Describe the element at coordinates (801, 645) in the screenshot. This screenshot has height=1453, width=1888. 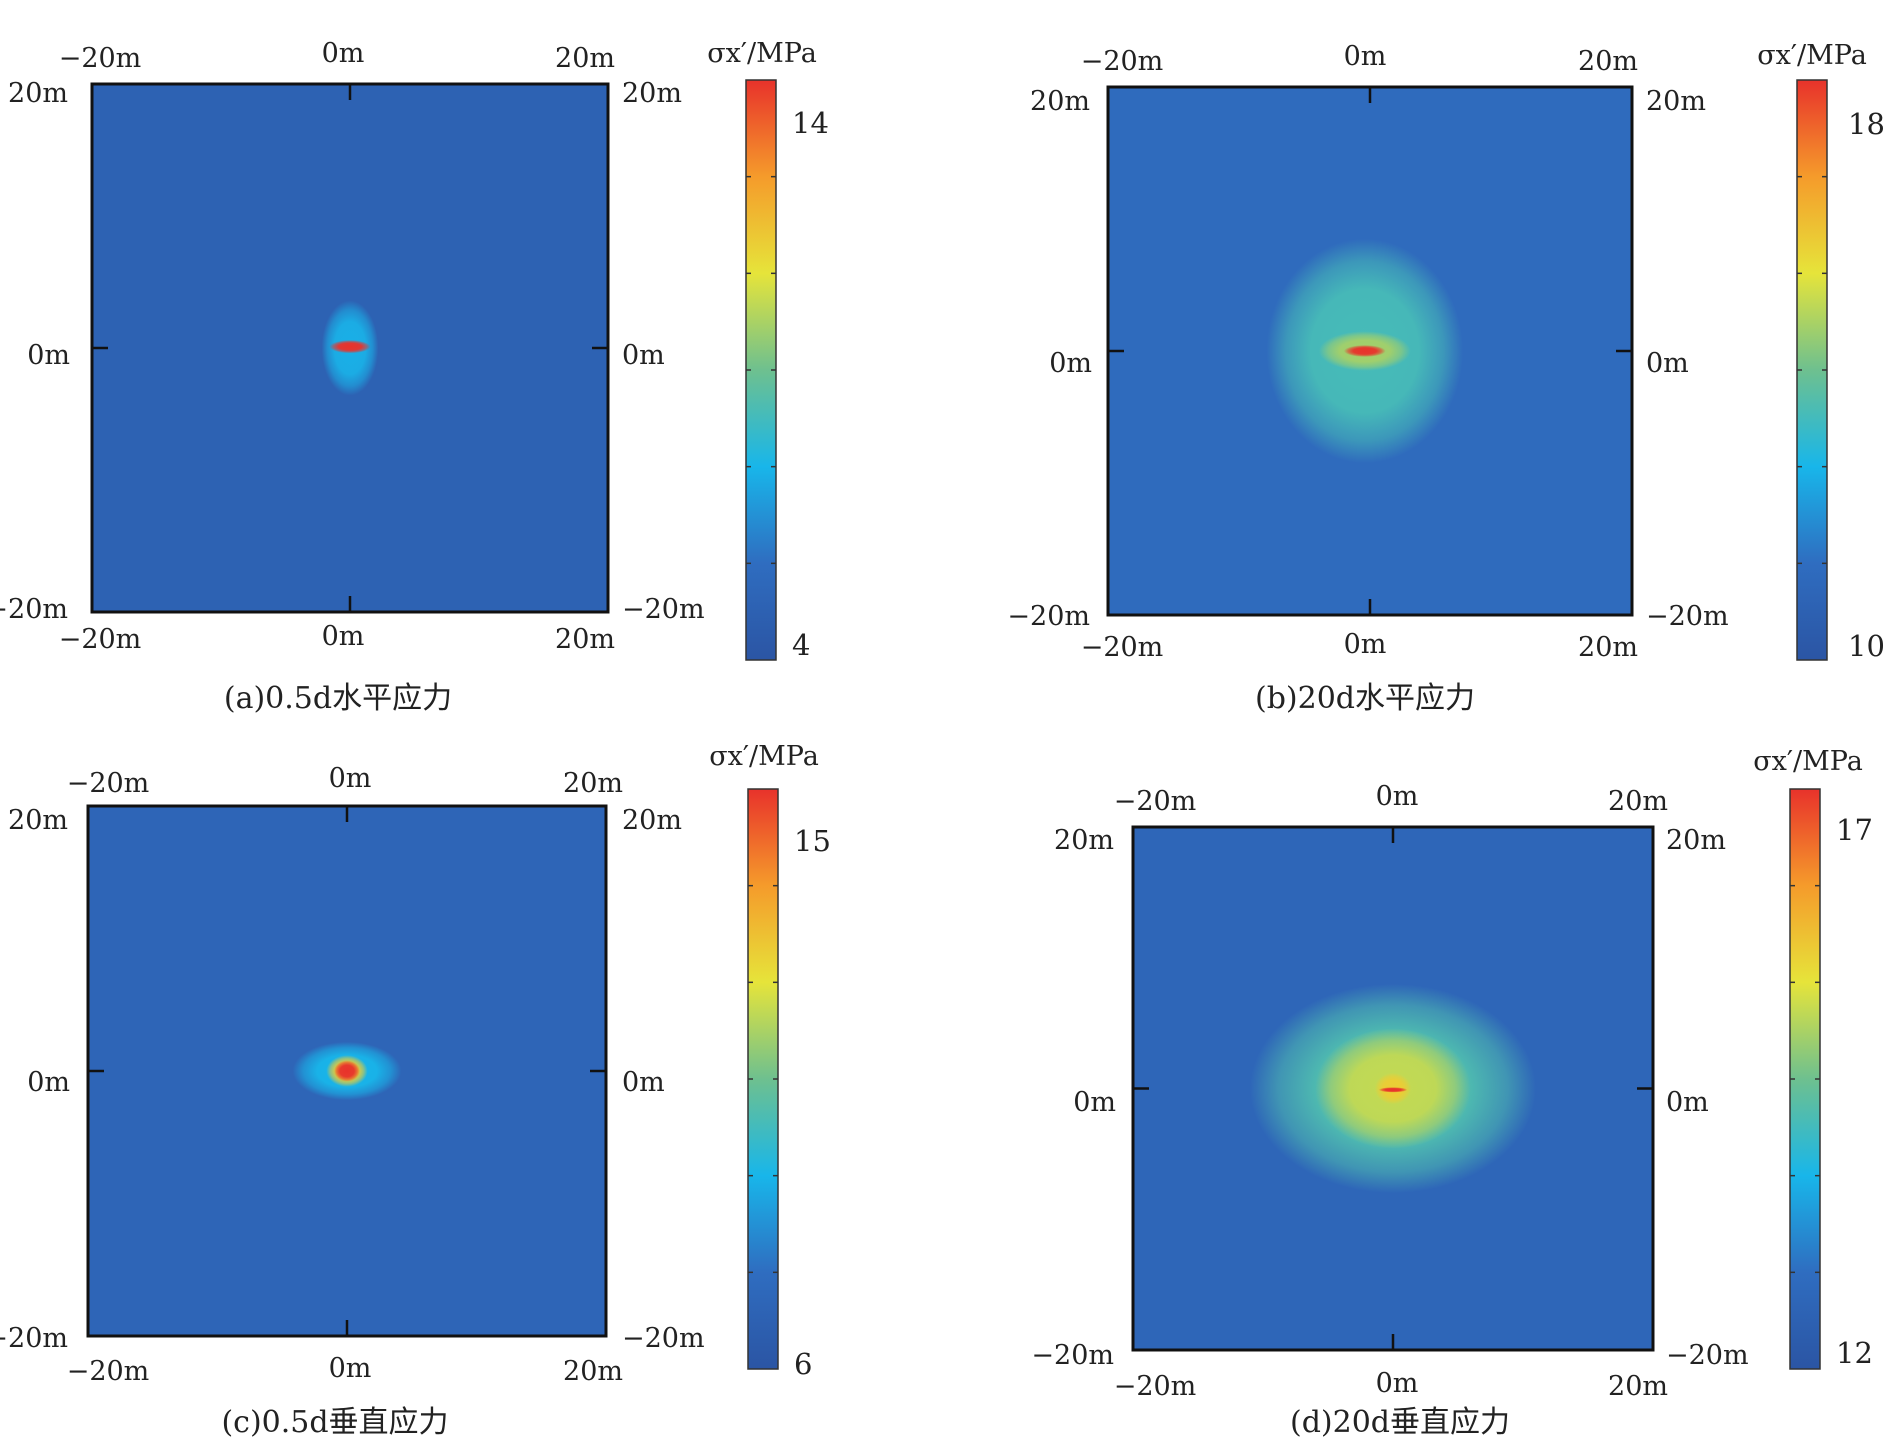
I see `colorbar-min-label: 4` at that location.